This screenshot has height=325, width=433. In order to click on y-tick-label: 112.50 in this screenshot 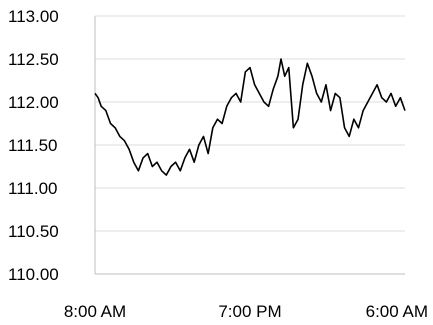, I will do `click(33, 59)`.